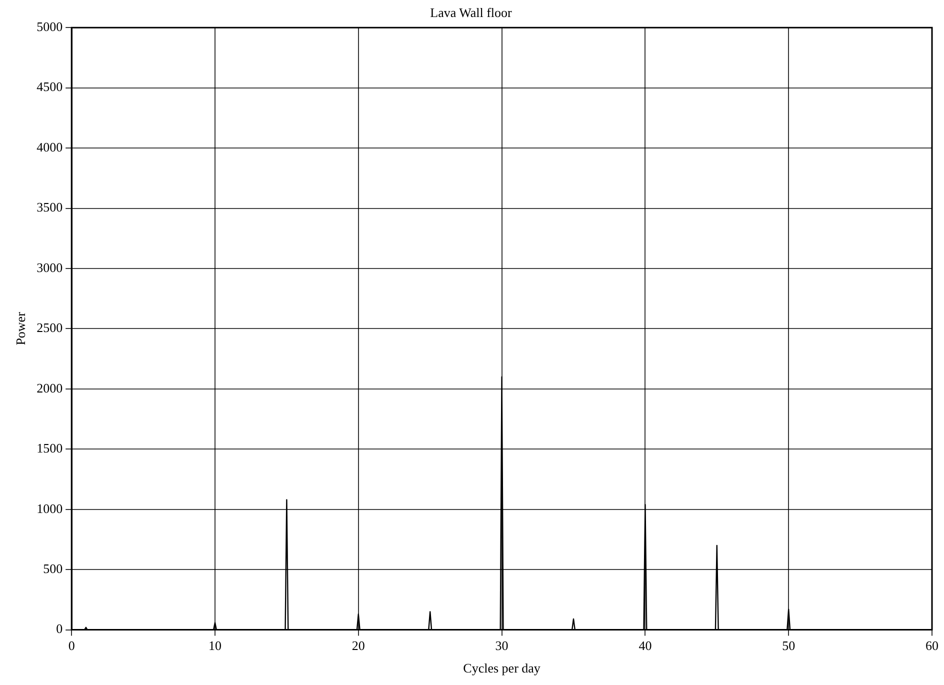 The width and height of the screenshot is (944, 685). Describe the element at coordinates (471, 12) in the screenshot. I see `chart-title: Lava Wall floor` at that location.